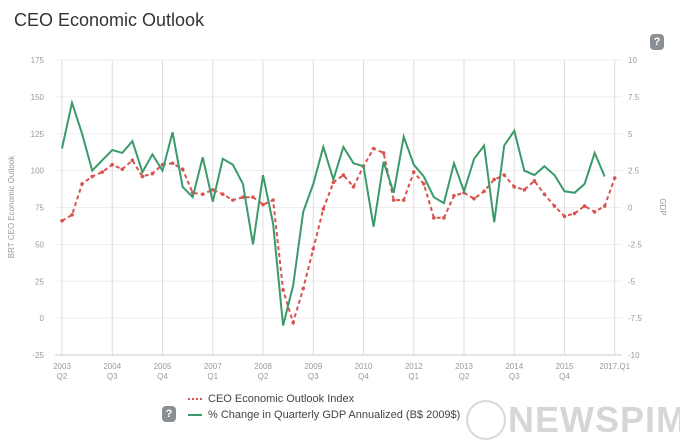  I want to click on x-tick-label: 2015, so click(565, 366).